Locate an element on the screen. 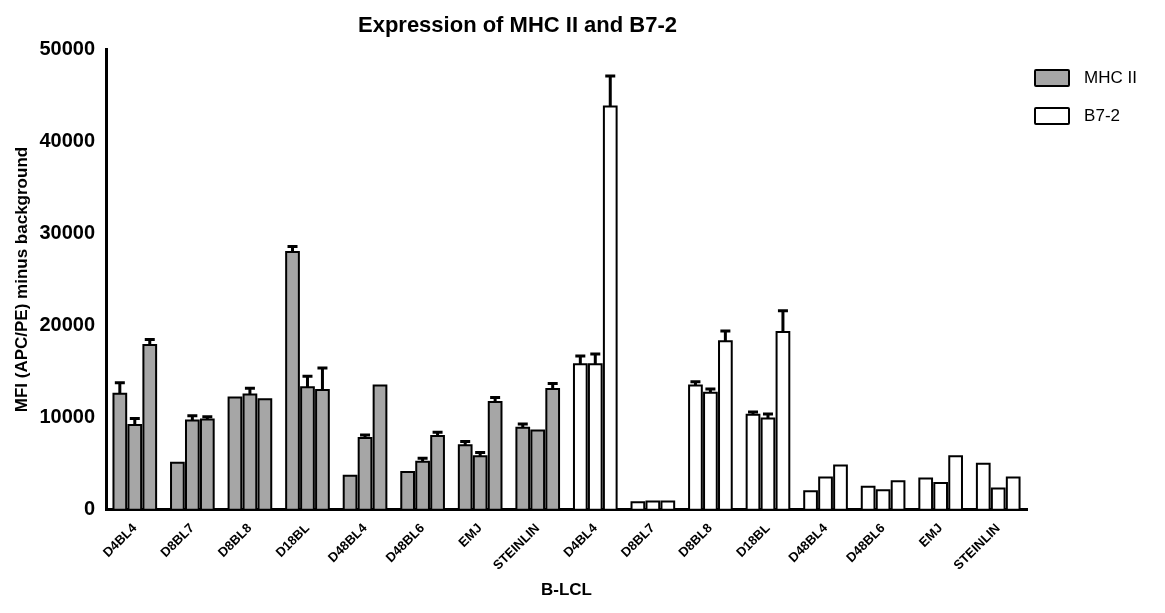  y-tick-label: 40000 is located at coordinates (67, 139).